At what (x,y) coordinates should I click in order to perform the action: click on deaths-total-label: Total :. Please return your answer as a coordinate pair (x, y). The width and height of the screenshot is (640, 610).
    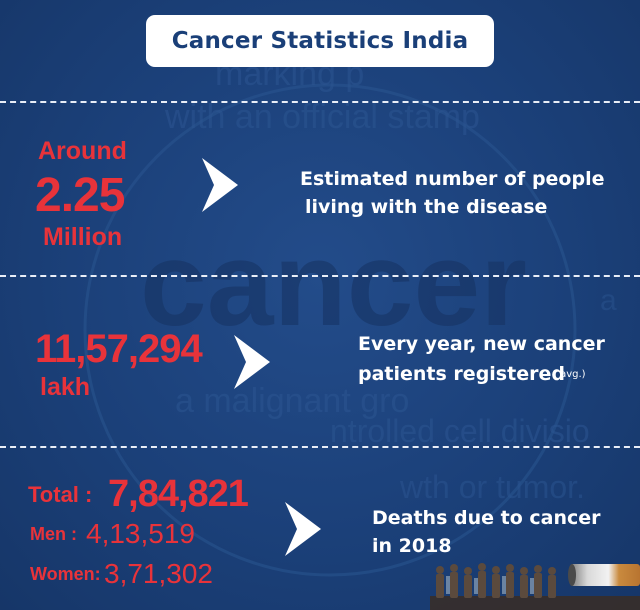
    Looking at the image, I should click on (60, 494).